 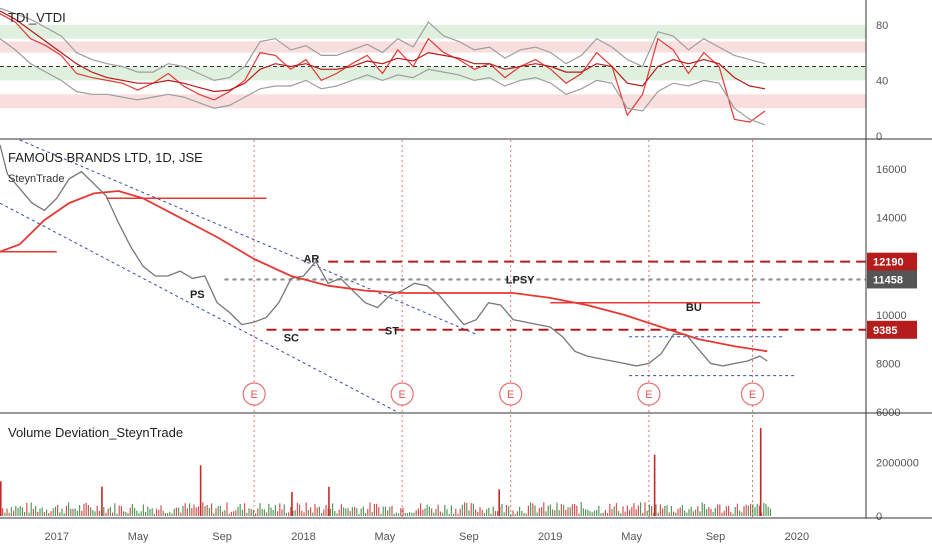 What do you see at coordinates (433, 31) in the screenshot?
I see `tdi-band` at bounding box center [433, 31].